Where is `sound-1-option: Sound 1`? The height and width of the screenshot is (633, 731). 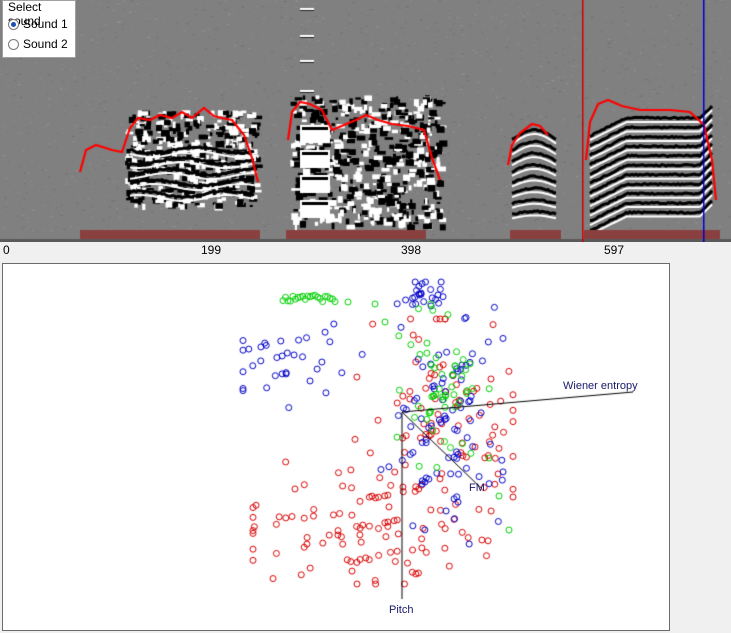
sound-1-option: Sound 1 is located at coordinates (38, 24).